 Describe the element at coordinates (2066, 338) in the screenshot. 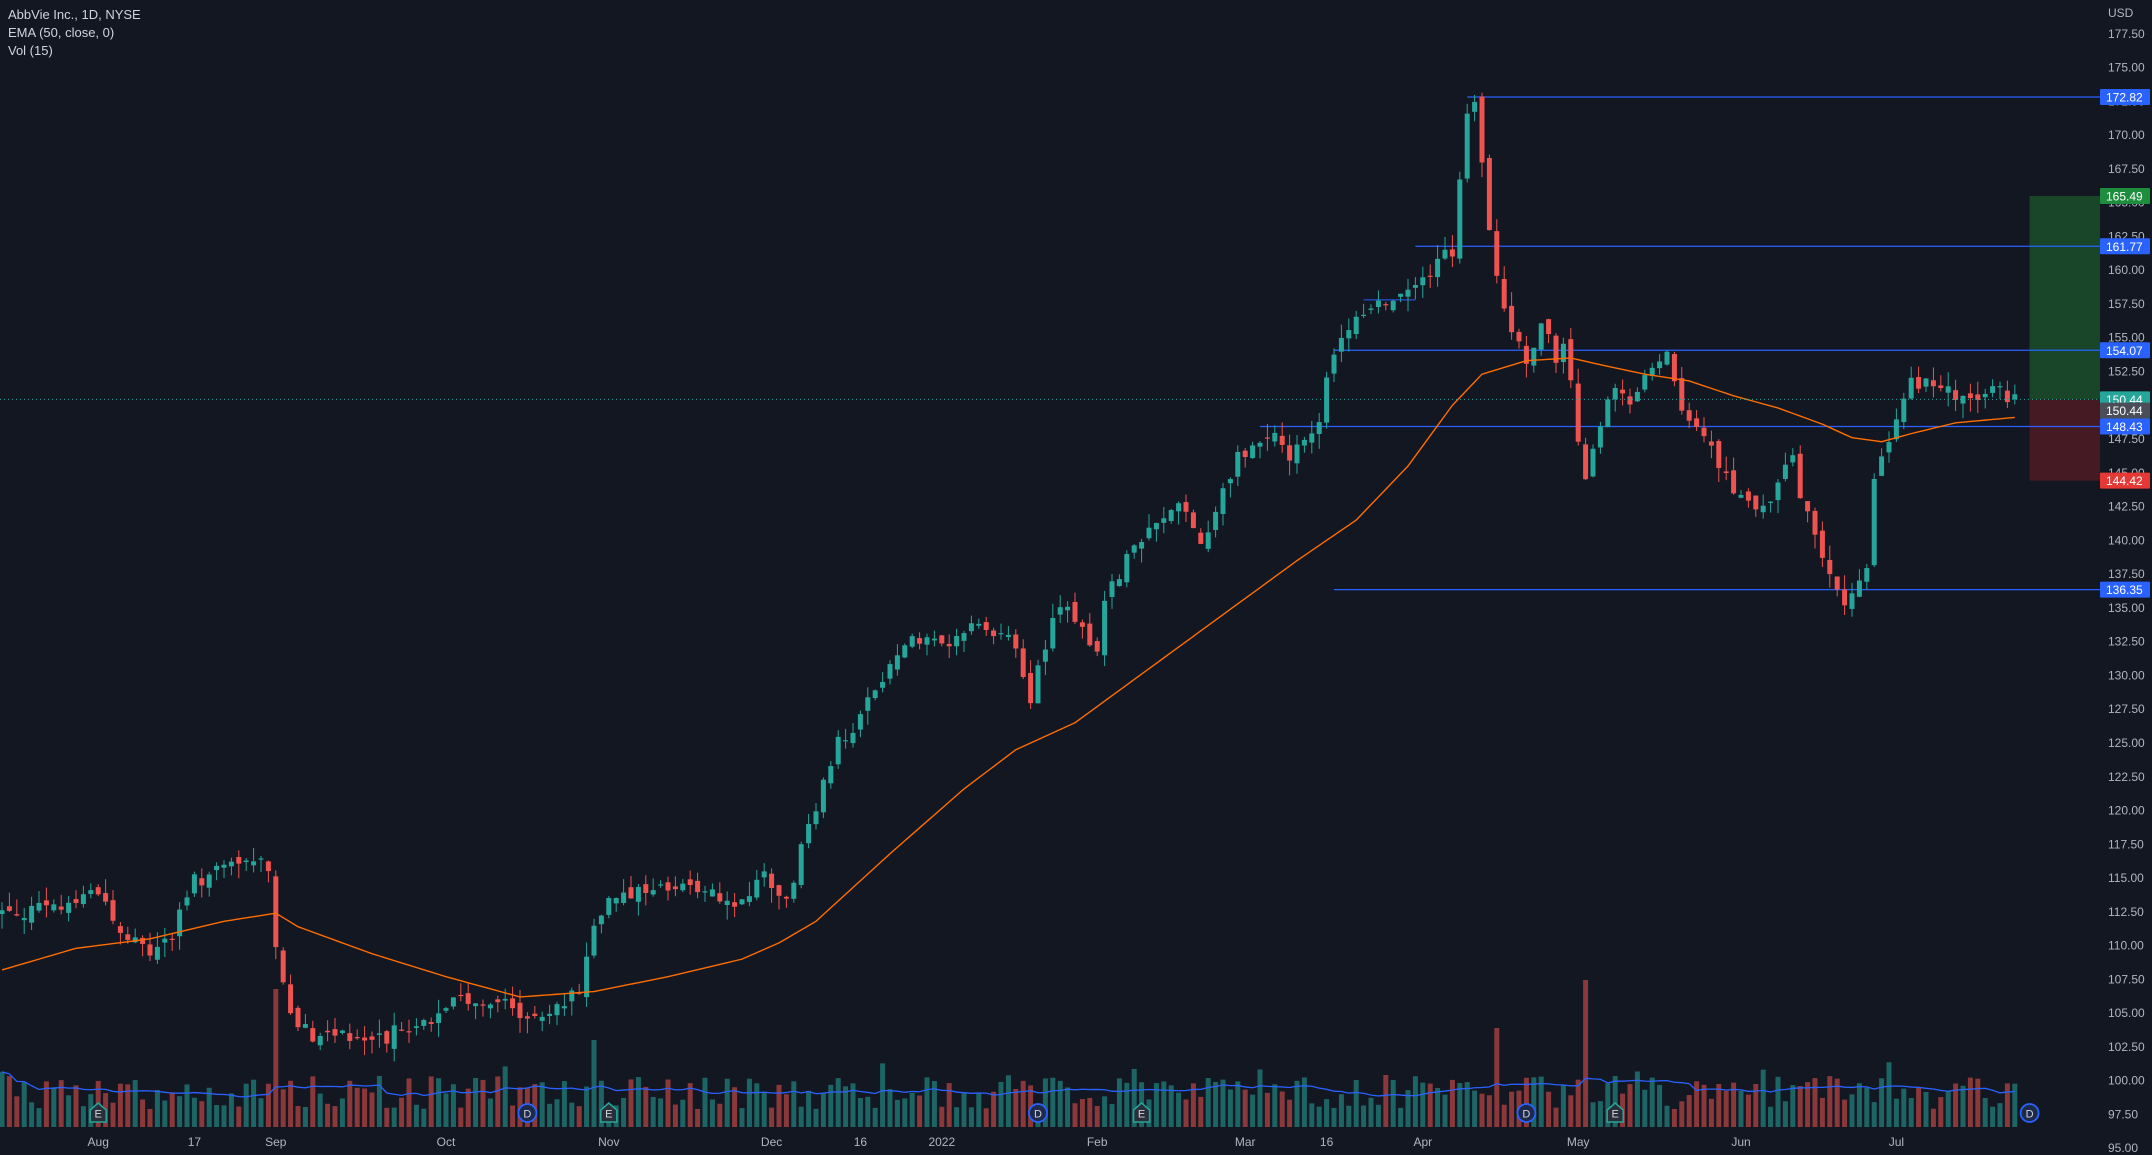

I see `position-tool` at that location.